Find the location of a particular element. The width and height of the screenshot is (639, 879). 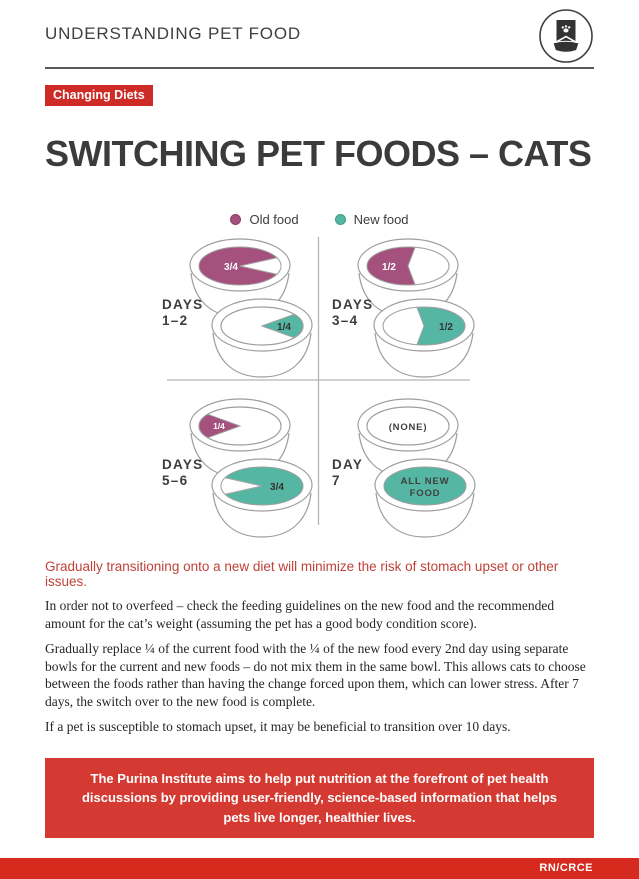

day-range-label: 7 is located at coordinates (336, 480).